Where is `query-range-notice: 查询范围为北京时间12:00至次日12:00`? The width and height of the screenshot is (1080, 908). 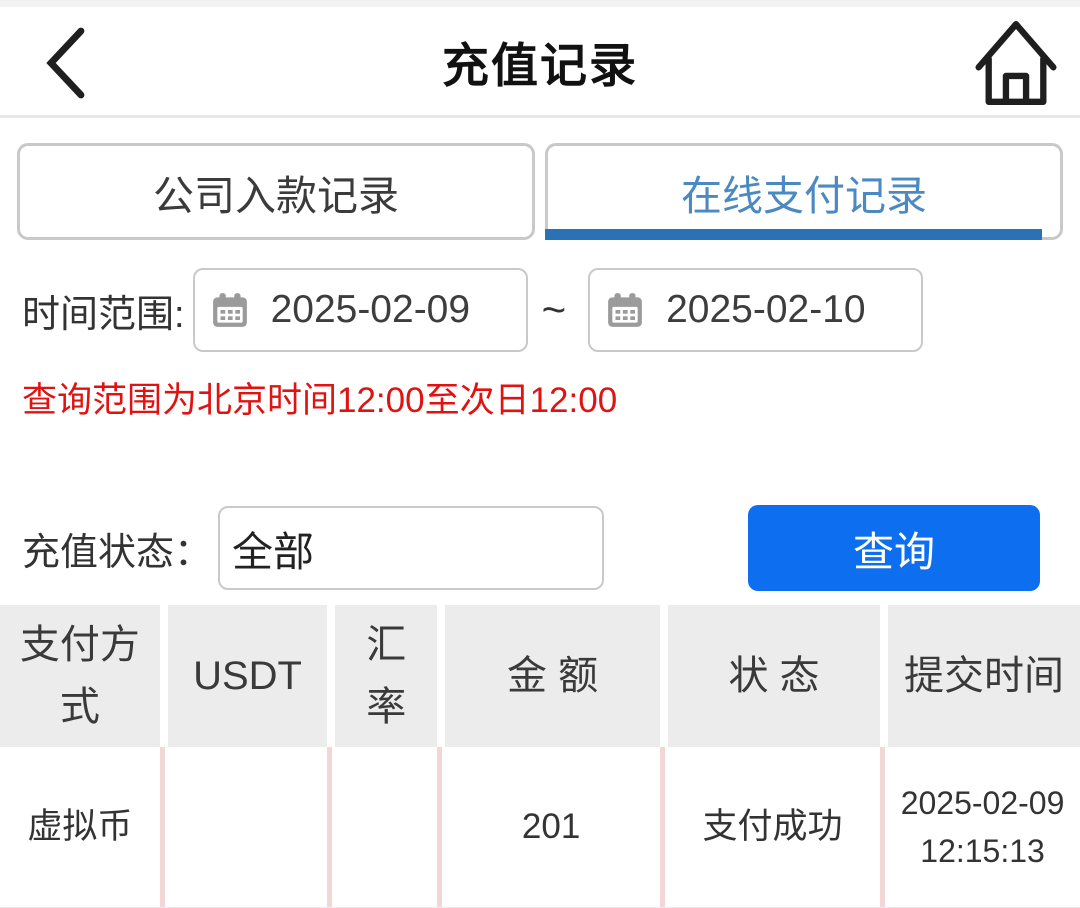 query-range-notice: 查询范围为北京时间12:00至次日12:00 is located at coordinates (320, 400).